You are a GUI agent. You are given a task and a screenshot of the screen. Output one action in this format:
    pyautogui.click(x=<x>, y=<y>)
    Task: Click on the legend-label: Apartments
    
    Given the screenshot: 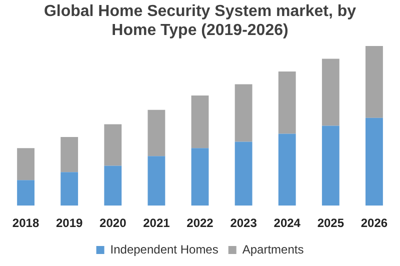 What is the action you would take?
    pyautogui.click(x=273, y=249)
    